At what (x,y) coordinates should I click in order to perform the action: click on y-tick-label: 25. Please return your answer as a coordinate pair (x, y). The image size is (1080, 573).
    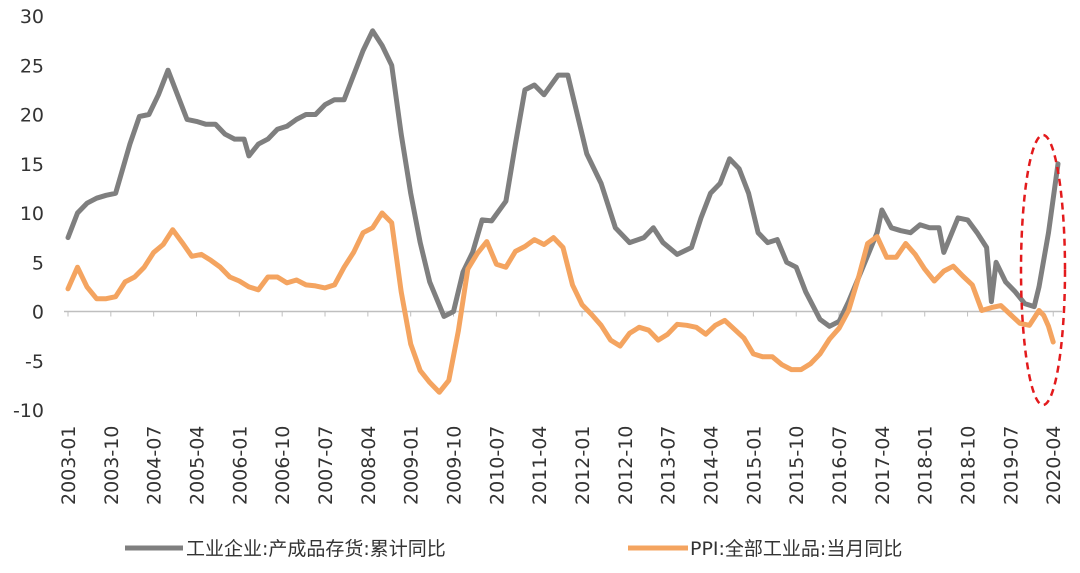
    Looking at the image, I should click on (32, 66).